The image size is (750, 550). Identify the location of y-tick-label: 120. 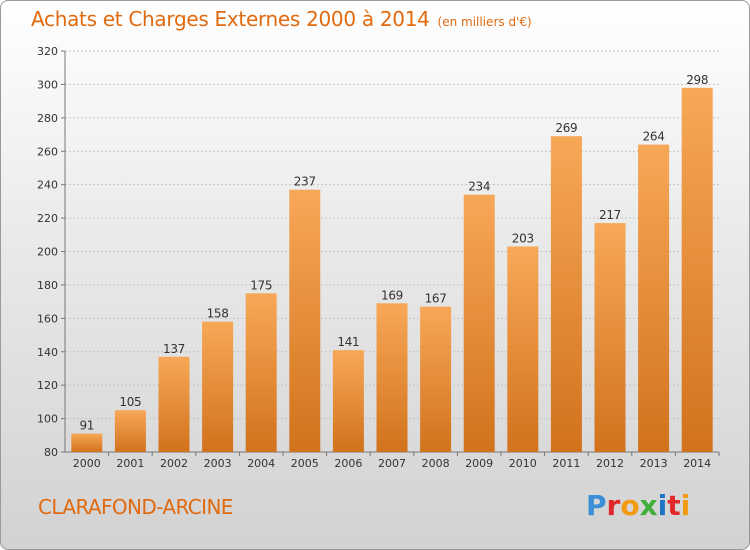
(47, 385).